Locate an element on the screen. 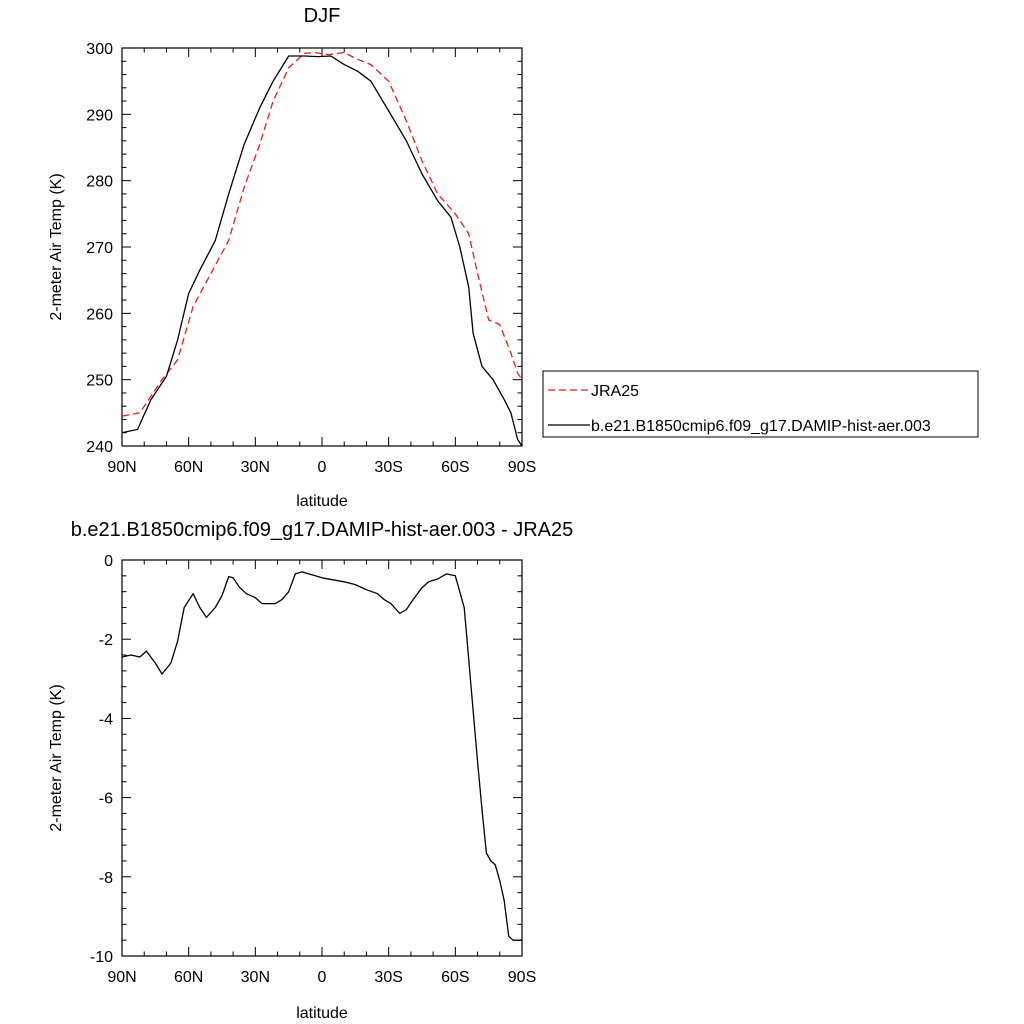 This screenshot has height=1024, width=1024. bottom-y-tick-label: -2 is located at coordinates (106, 640).